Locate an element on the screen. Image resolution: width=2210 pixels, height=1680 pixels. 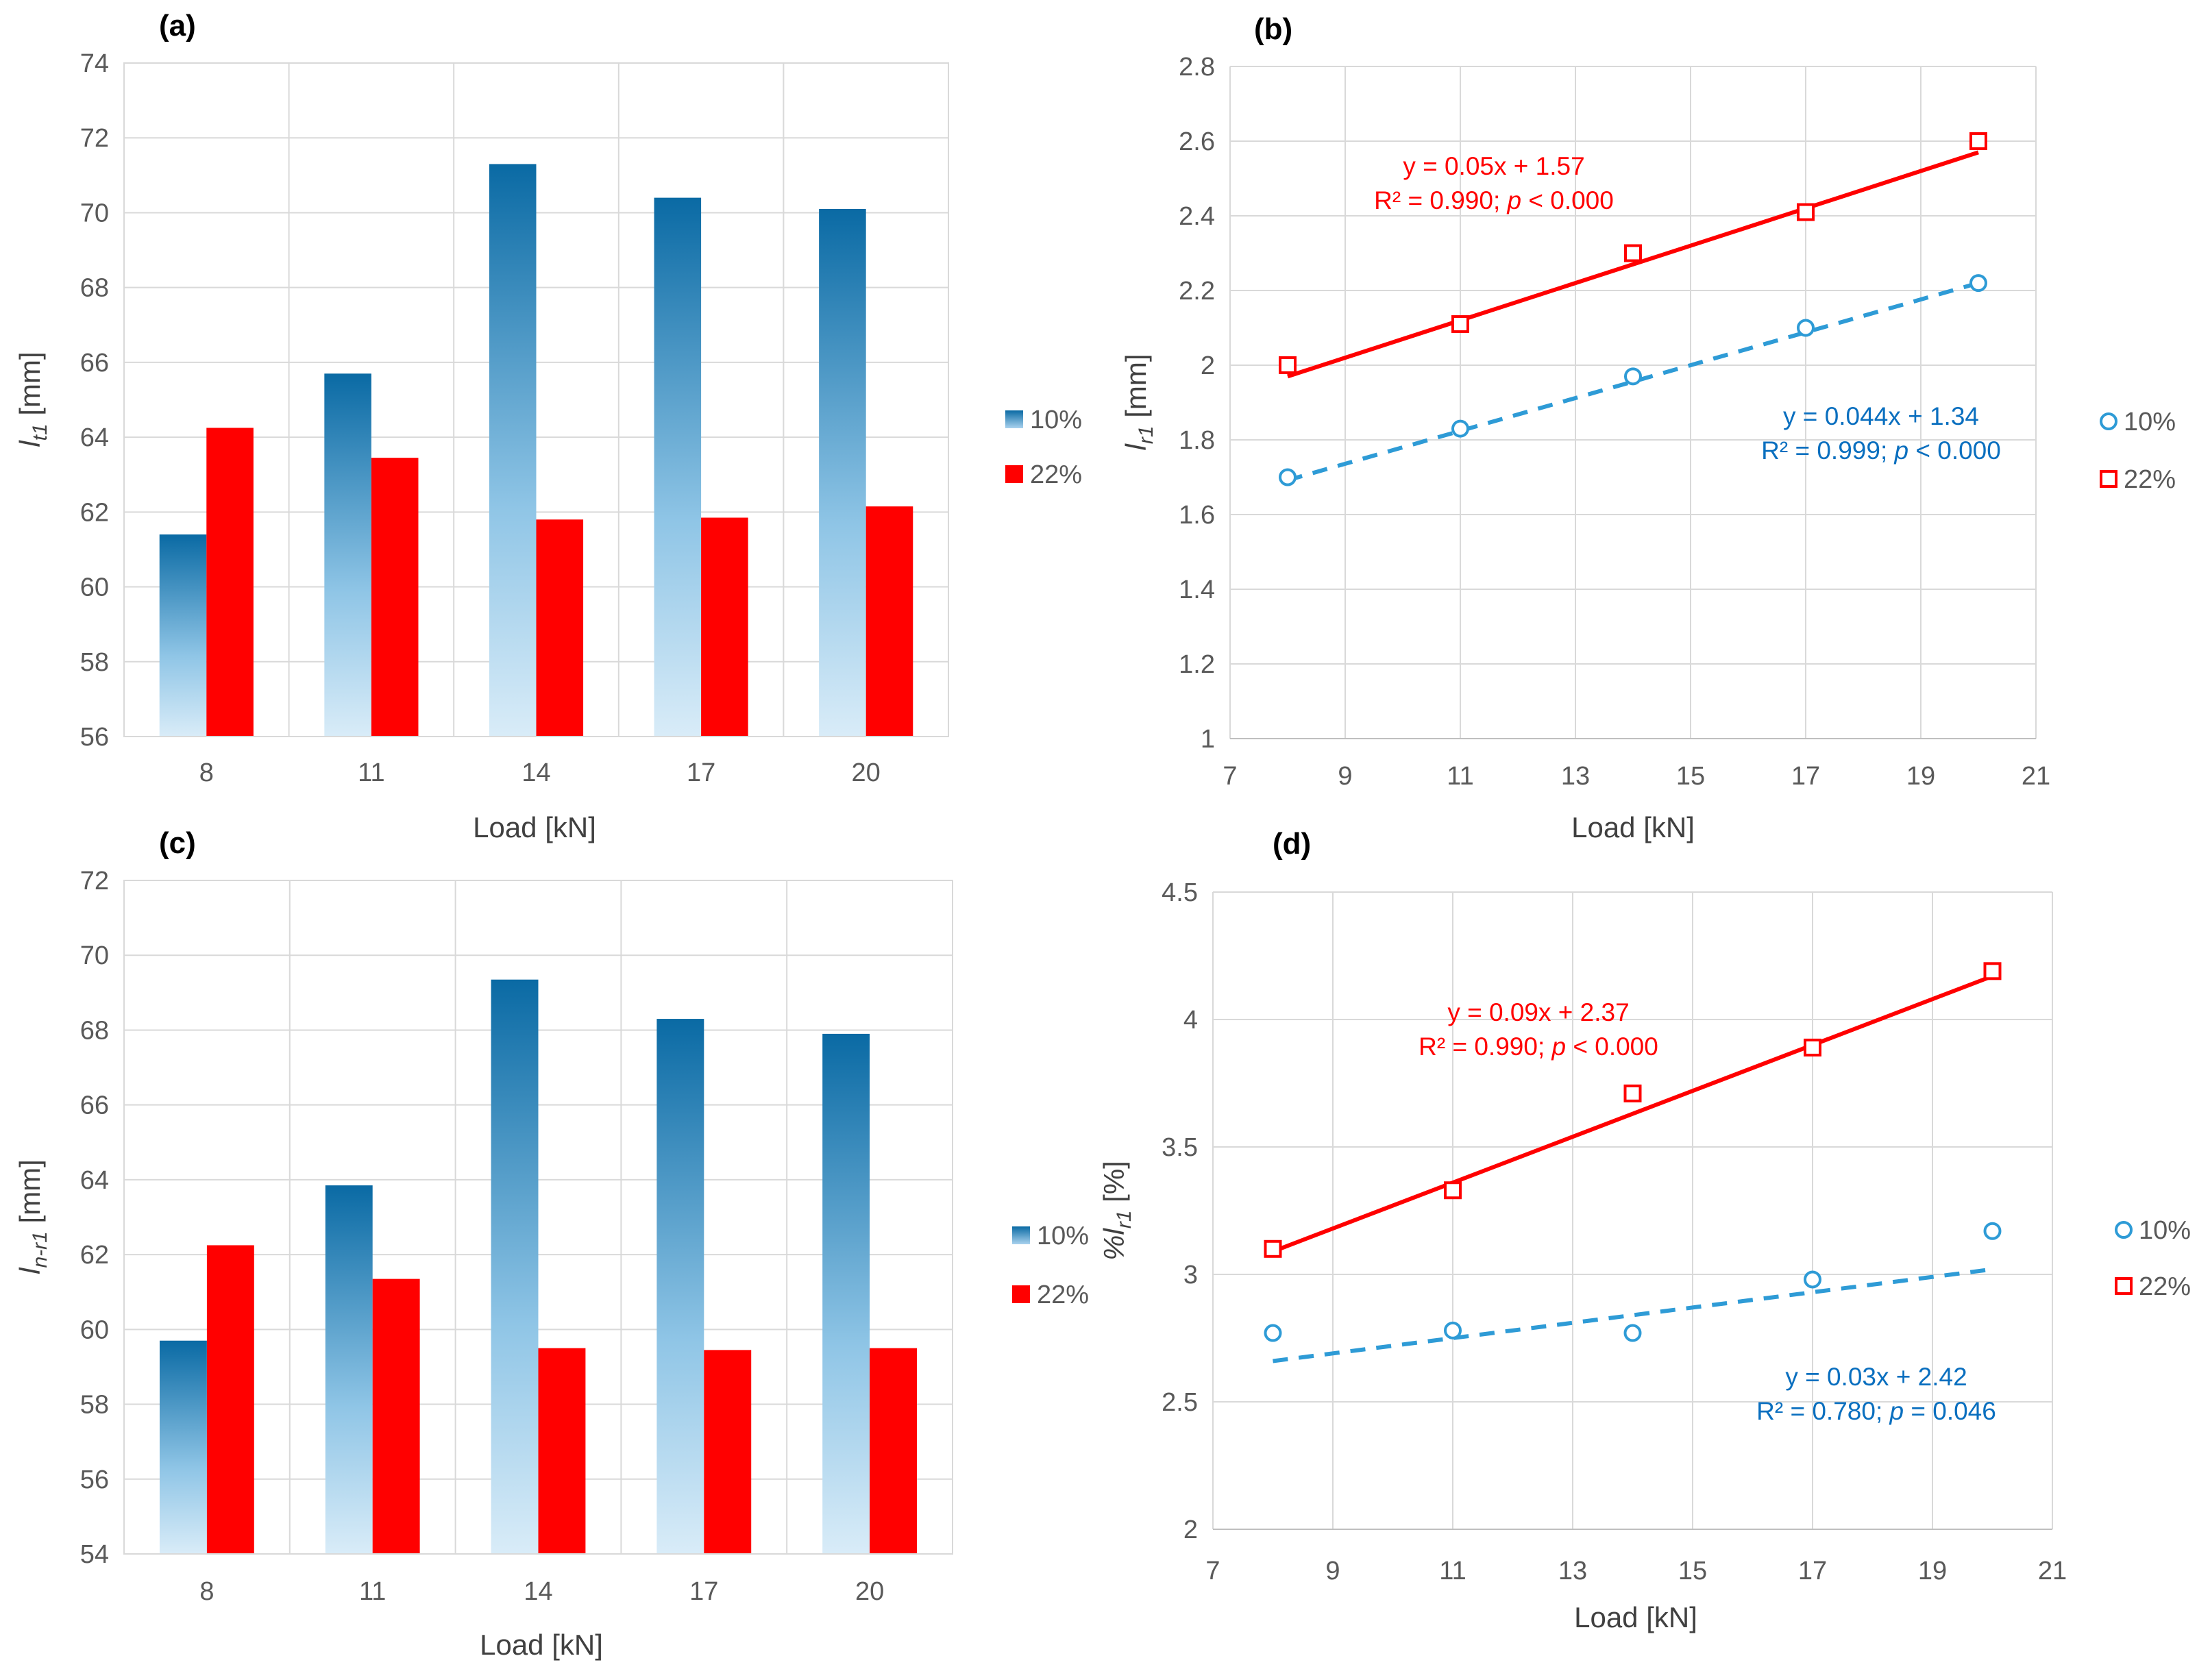
panel-label: (b) is located at coordinates (1273, 29).